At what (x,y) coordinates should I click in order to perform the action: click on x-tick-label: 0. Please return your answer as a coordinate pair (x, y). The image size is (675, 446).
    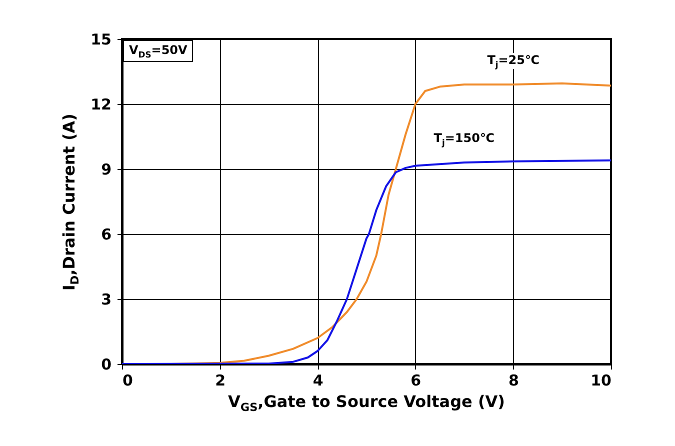
    Looking at the image, I should click on (127, 381).